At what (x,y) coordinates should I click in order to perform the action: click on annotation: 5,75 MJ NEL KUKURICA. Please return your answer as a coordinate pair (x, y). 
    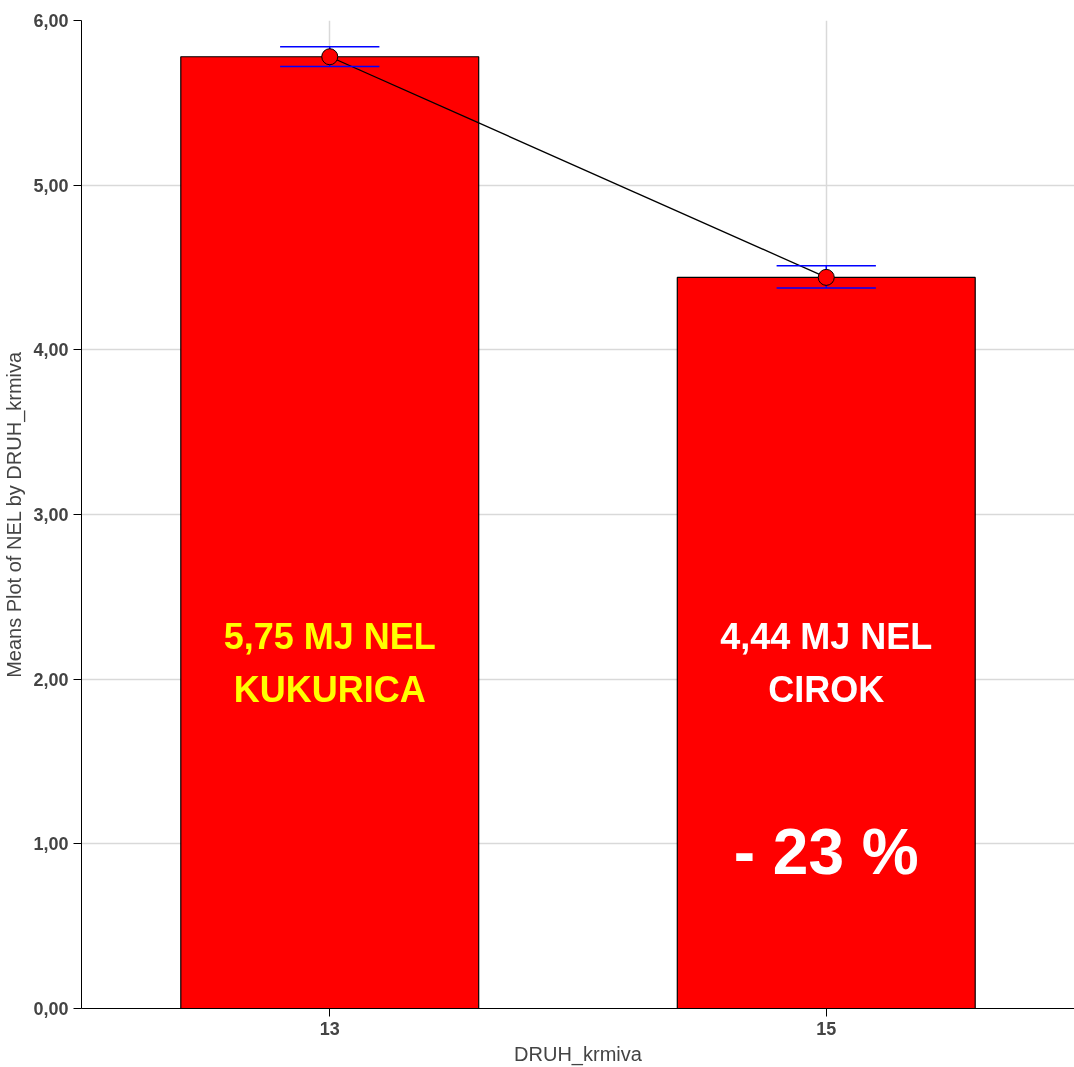
    Looking at the image, I should click on (329, 662).